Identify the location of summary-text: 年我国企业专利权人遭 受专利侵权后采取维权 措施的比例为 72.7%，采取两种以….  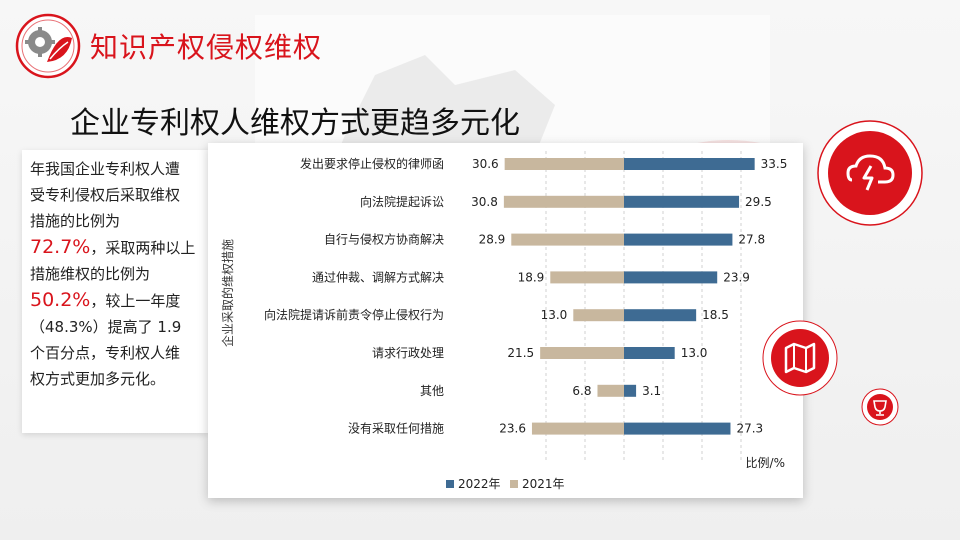
(118, 274).